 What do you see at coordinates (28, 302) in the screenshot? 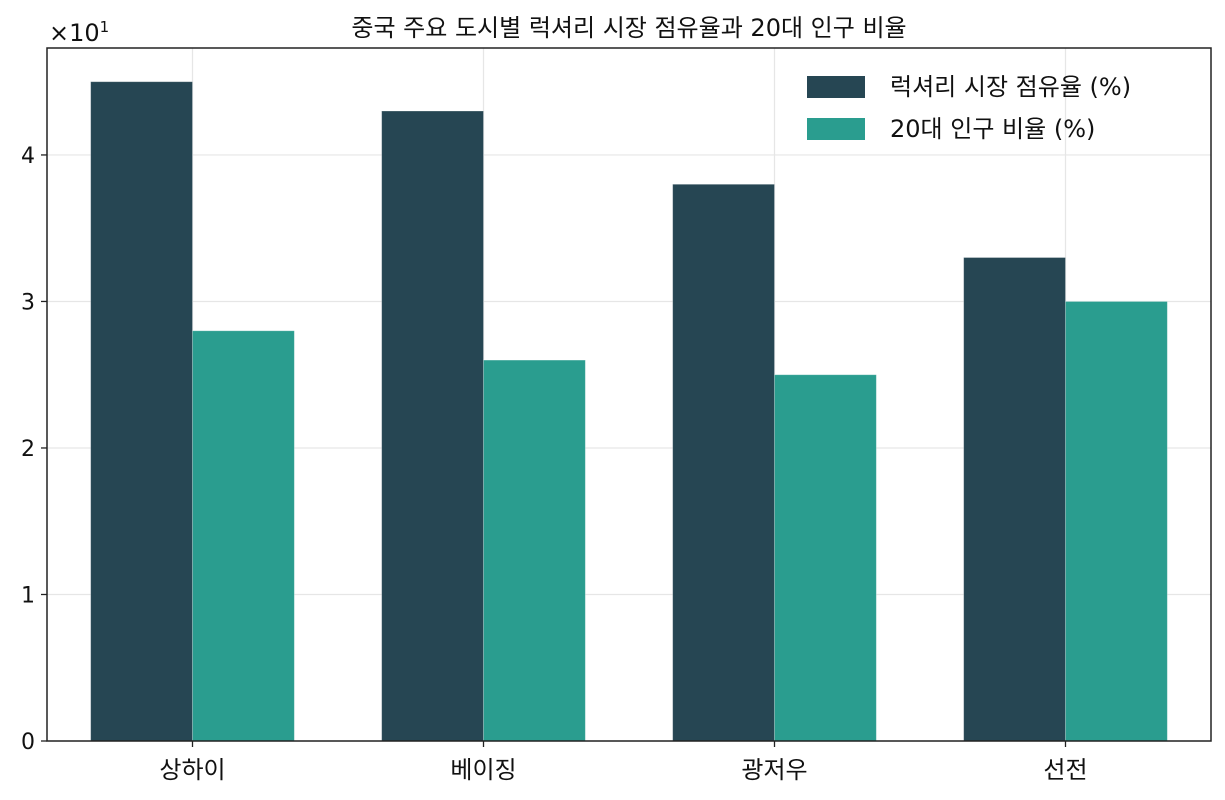
I see `y-tick-label: 3` at bounding box center [28, 302].